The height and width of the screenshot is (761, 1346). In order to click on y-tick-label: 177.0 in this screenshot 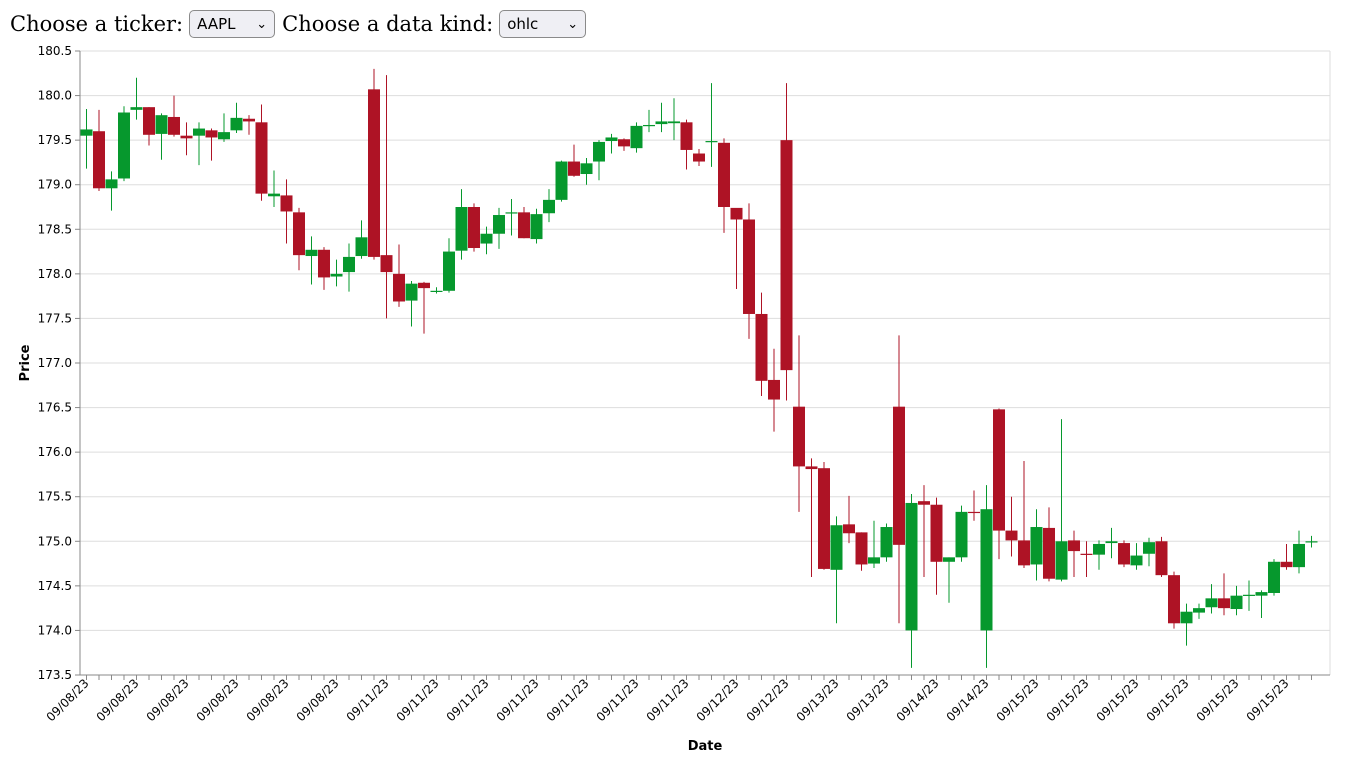, I will do `click(55, 363)`.